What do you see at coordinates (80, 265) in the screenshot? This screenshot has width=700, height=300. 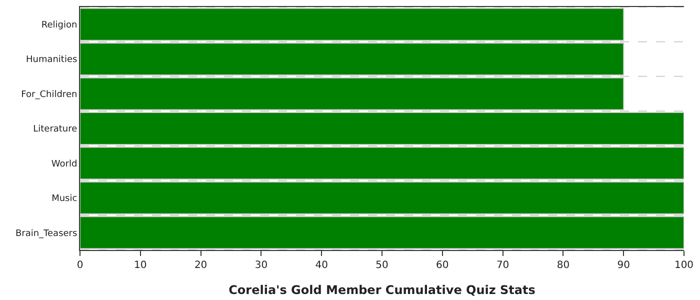 I see `x-tick-label: 0` at bounding box center [80, 265].